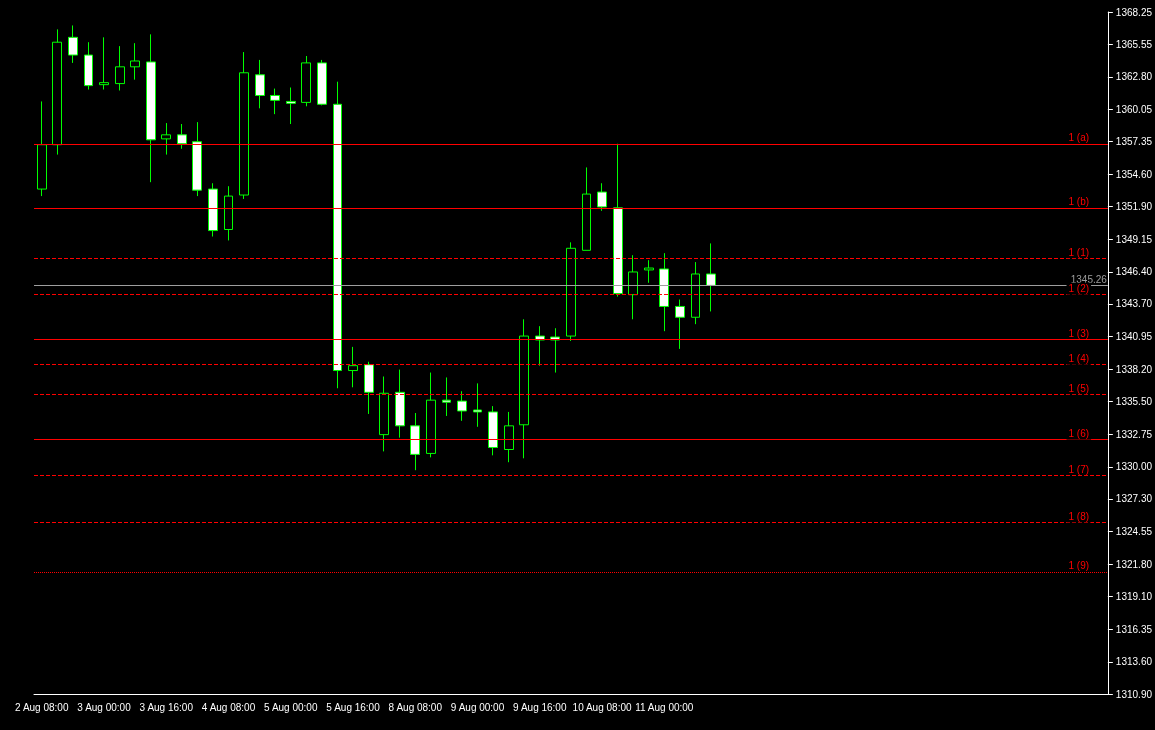 This screenshot has height=730, width=1155. Describe the element at coordinates (1134, 532) in the screenshot. I see `y-tick-label: 1324.55` at that location.